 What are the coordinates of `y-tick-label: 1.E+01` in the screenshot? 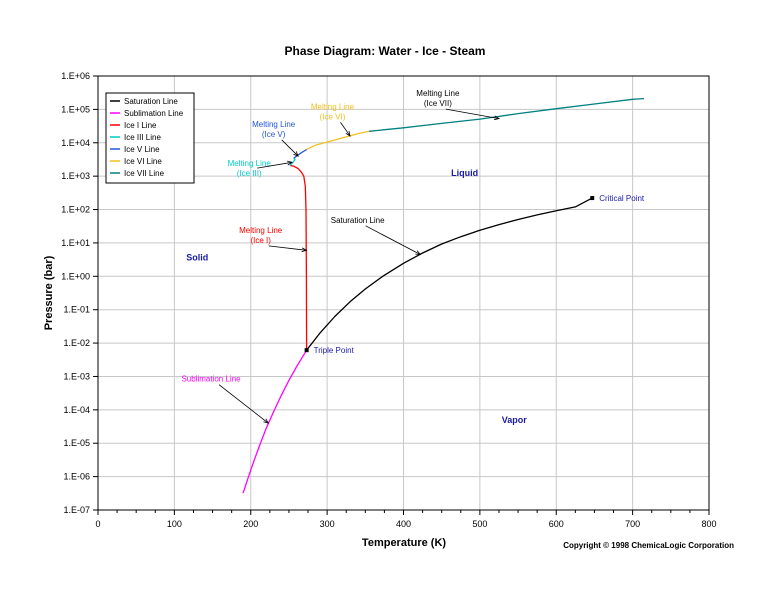 It's located at (75, 243).